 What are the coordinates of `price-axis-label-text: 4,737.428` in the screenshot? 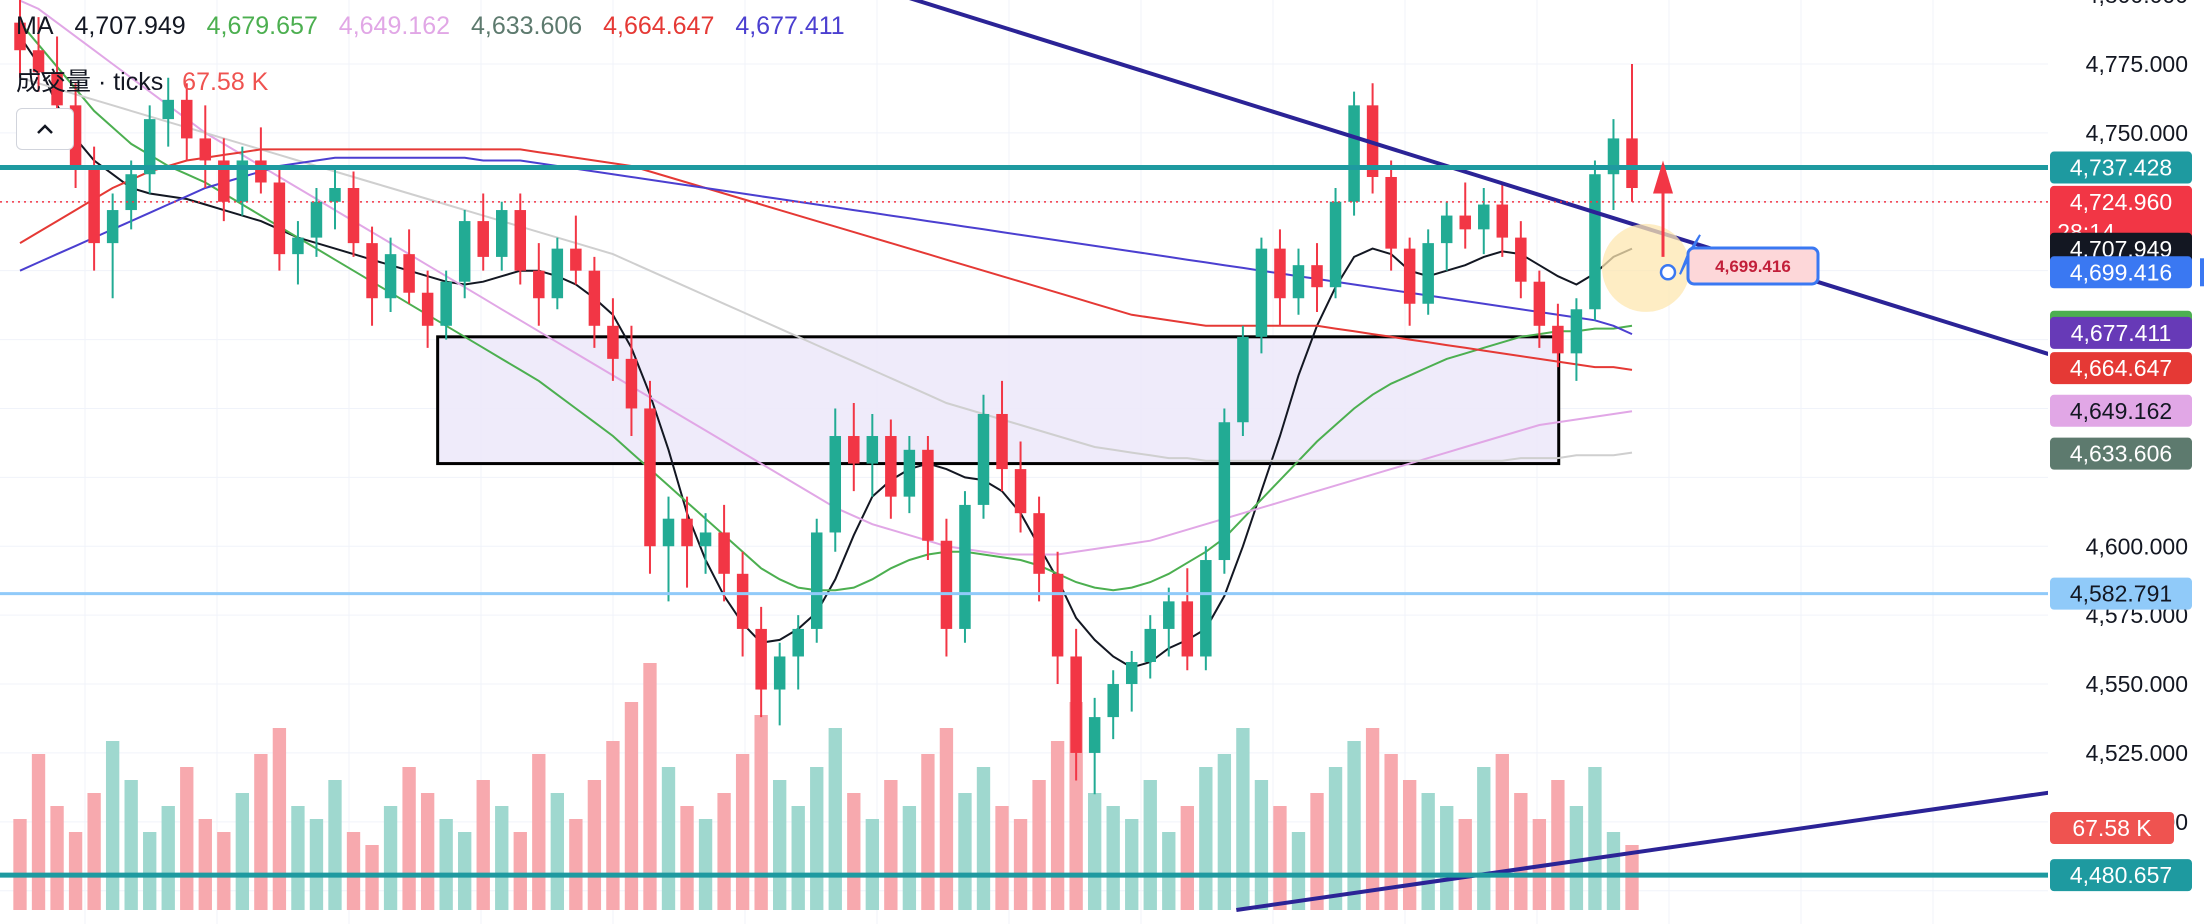 It's located at (2121, 168).